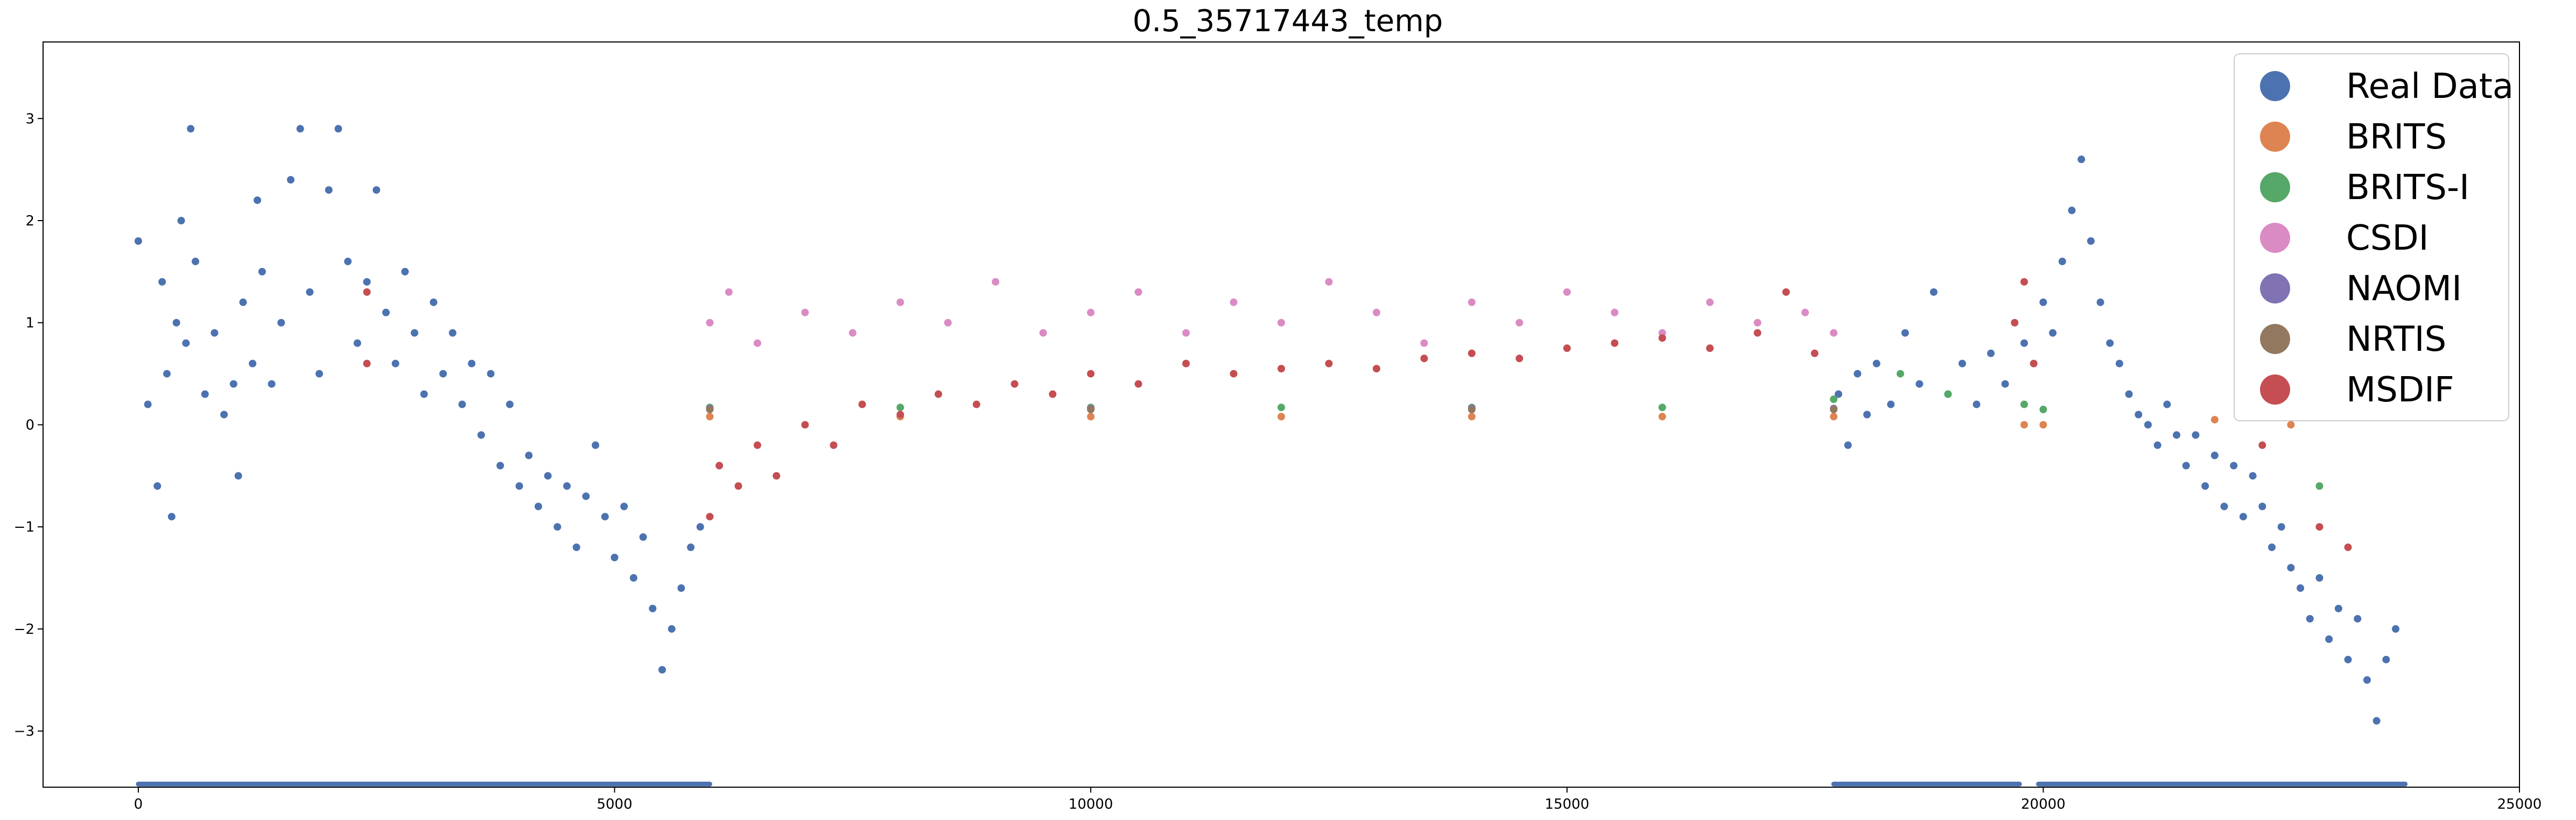  Describe the element at coordinates (29, 119) in the screenshot. I see `y-tick-label: 3` at that location.